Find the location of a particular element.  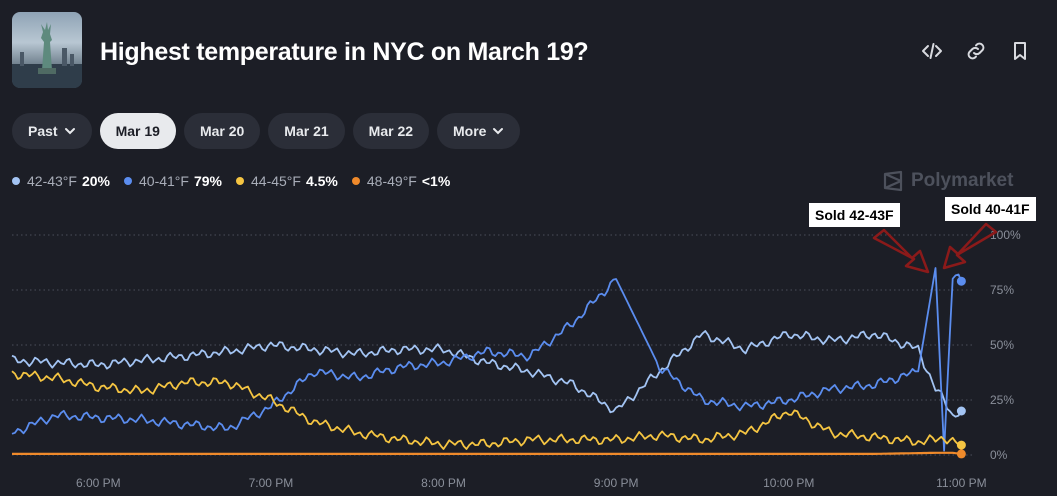

y-tick-label: 0% is located at coordinates (999, 455).